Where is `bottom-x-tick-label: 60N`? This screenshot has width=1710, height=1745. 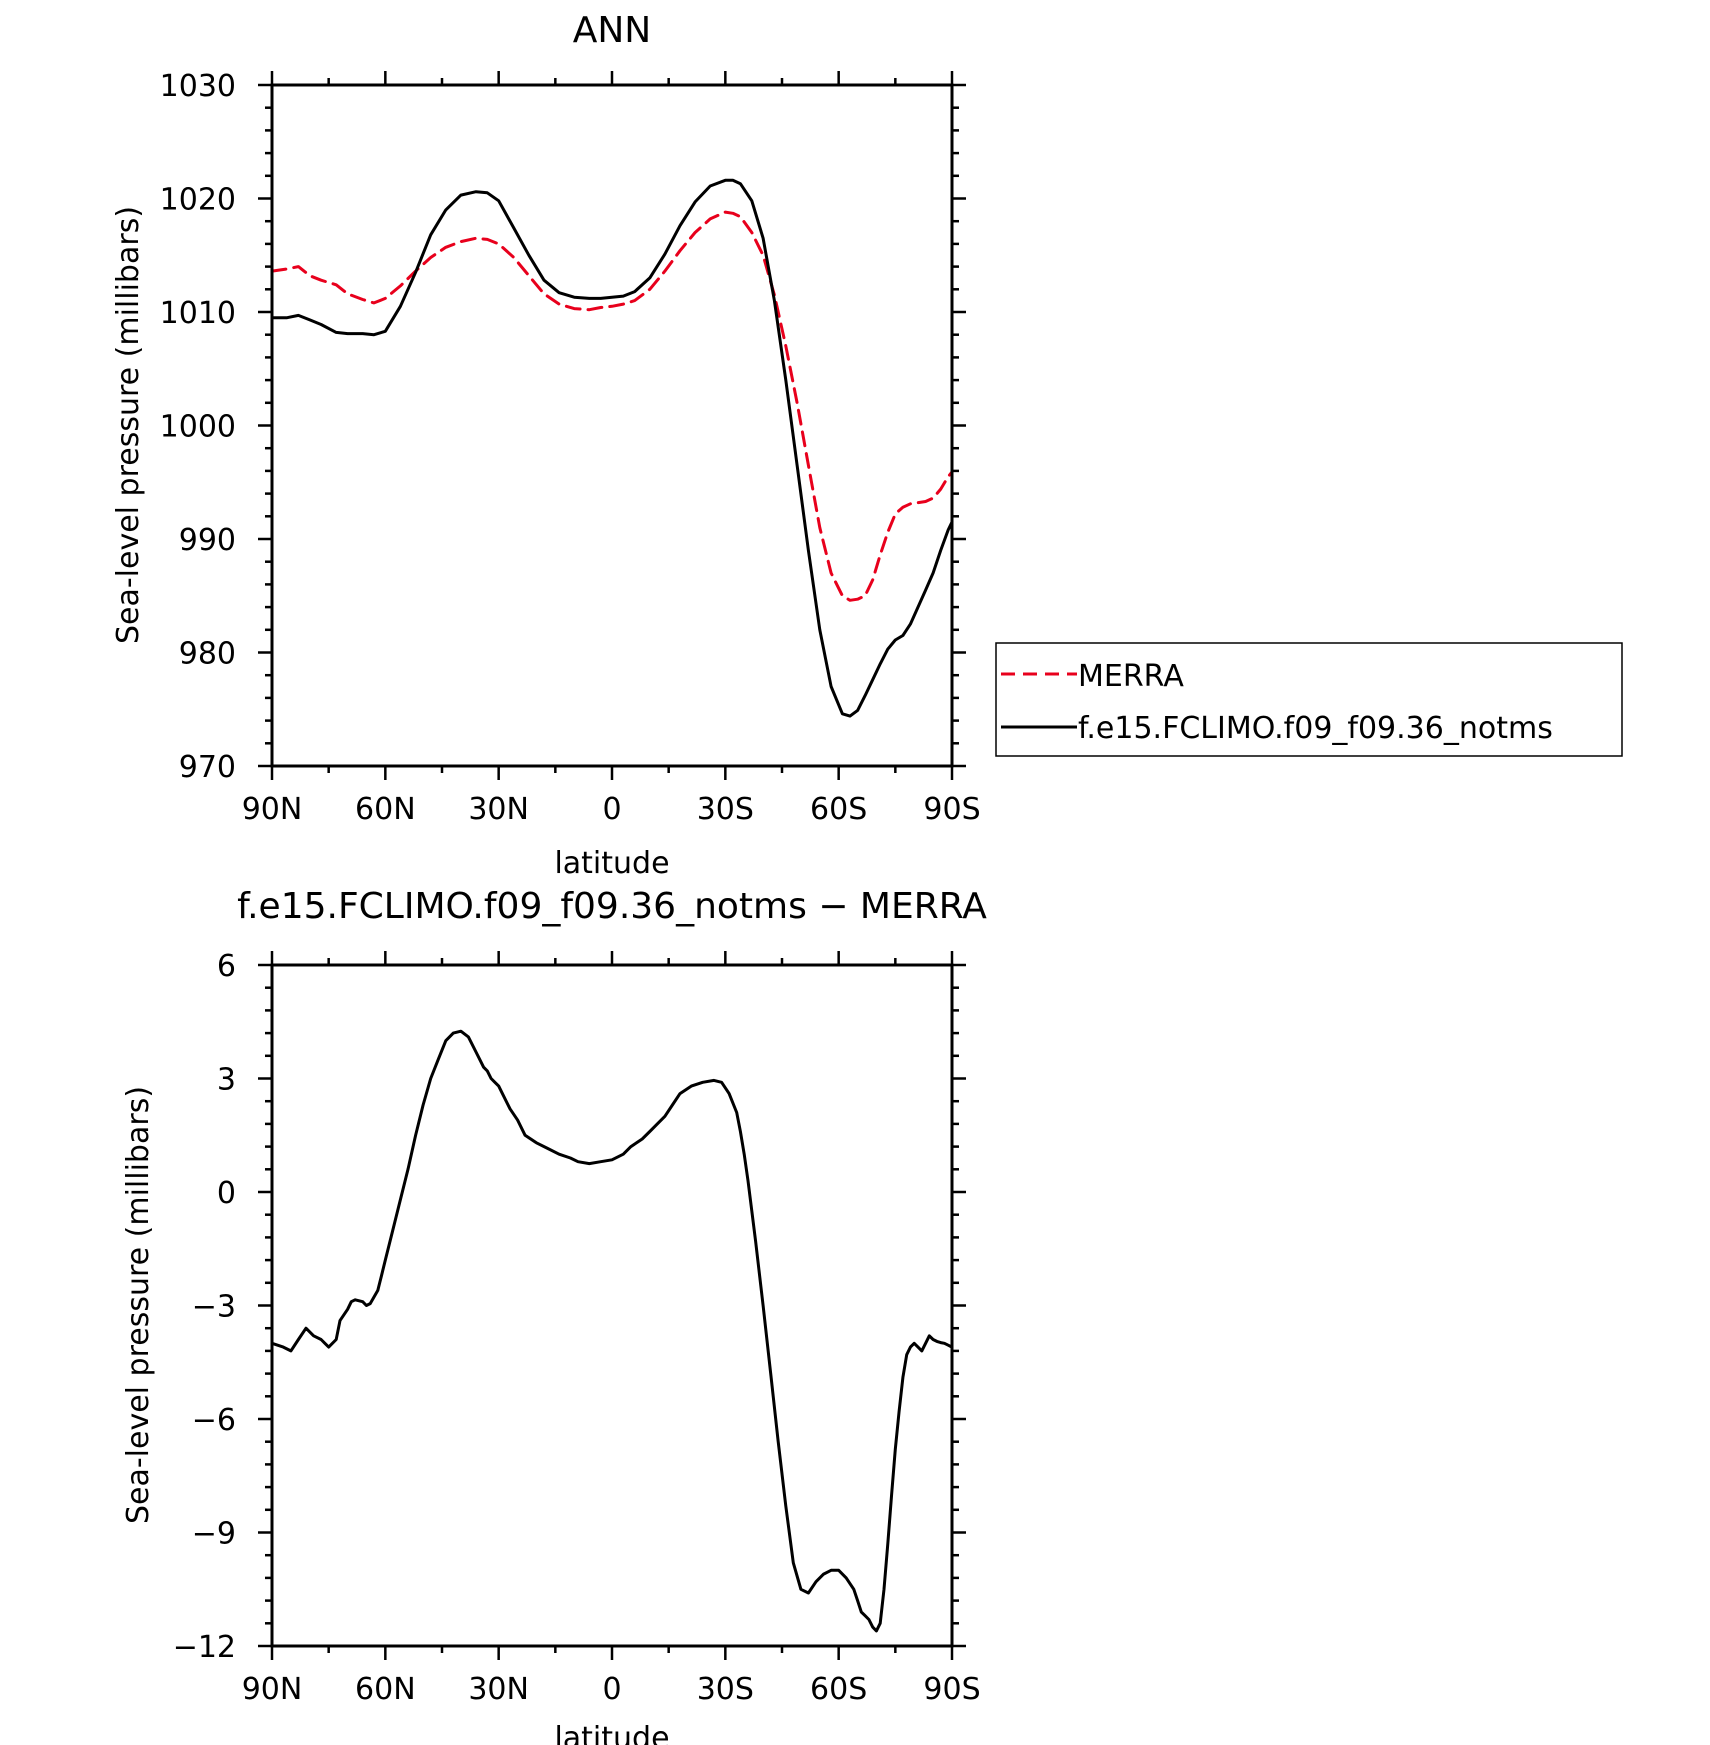 bottom-x-tick-label: 60N is located at coordinates (385, 1689).